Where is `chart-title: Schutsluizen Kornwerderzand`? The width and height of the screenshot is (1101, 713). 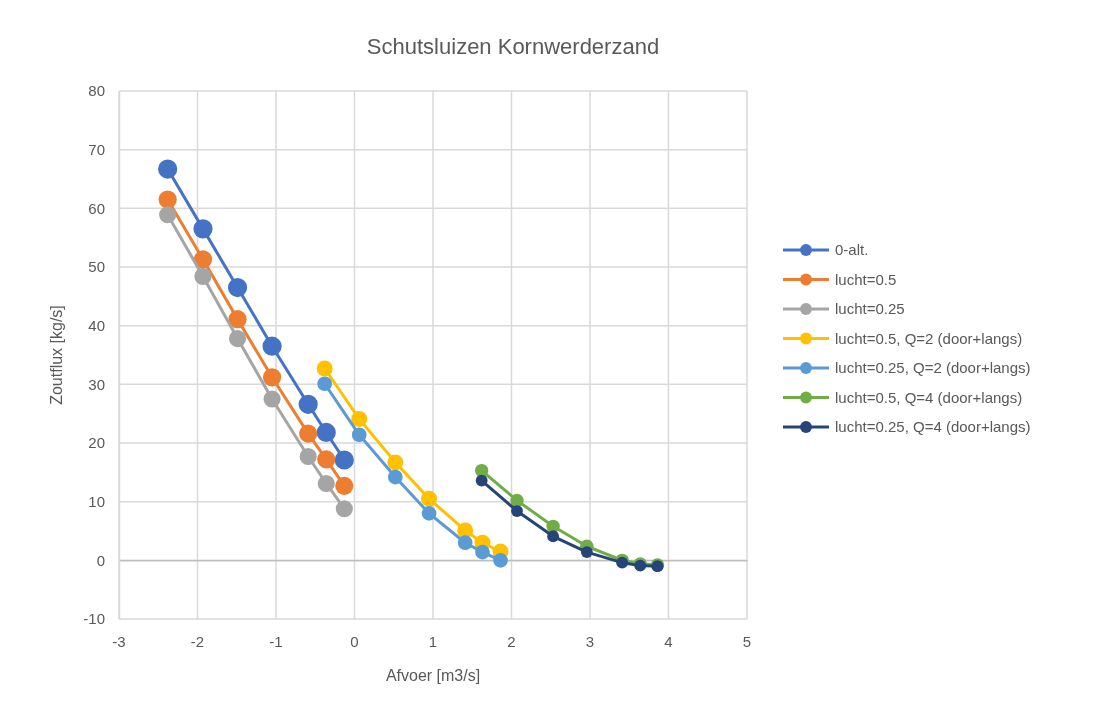 chart-title: Schutsluizen Kornwerderzand is located at coordinates (513, 46).